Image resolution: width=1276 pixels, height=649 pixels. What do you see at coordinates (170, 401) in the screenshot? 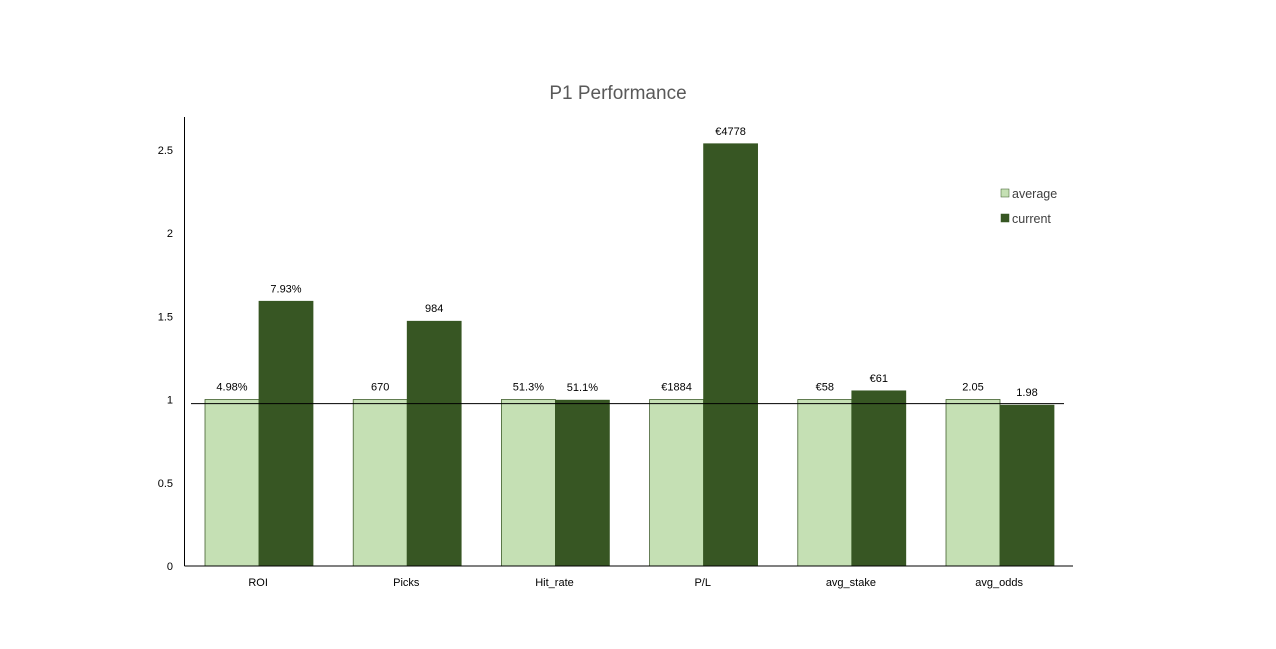
I see `y-tick-label: 1` at bounding box center [170, 401].